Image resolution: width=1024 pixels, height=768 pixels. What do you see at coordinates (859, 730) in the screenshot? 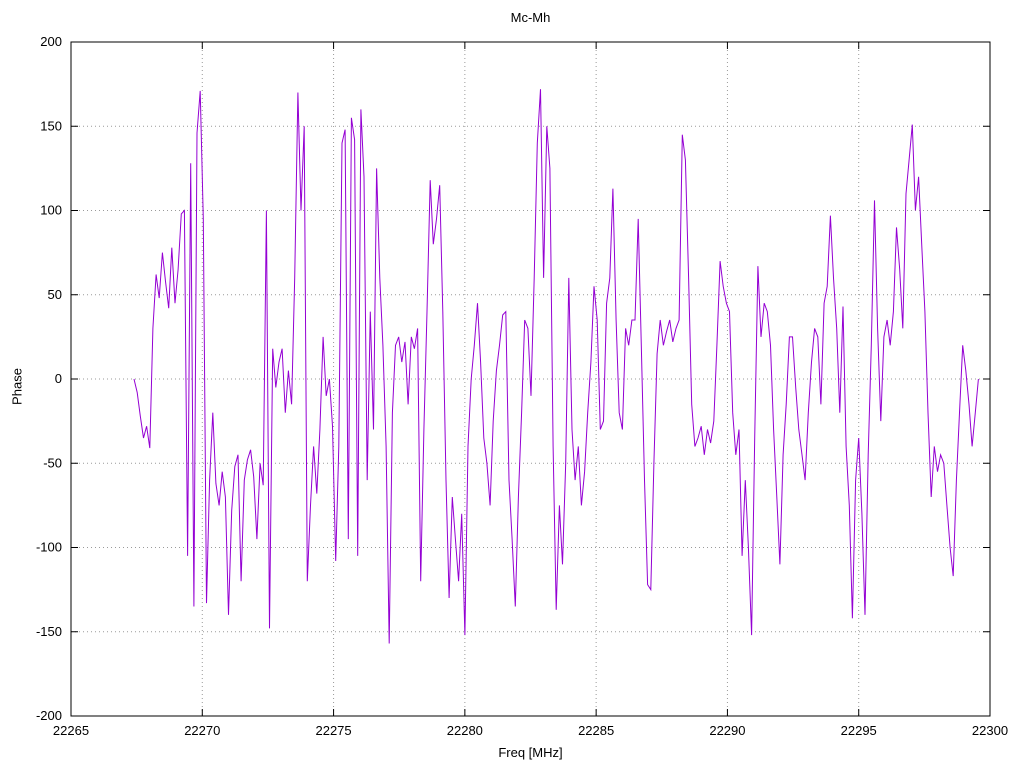
I see `x-tick-label: 22295` at bounding box center [859, 730].